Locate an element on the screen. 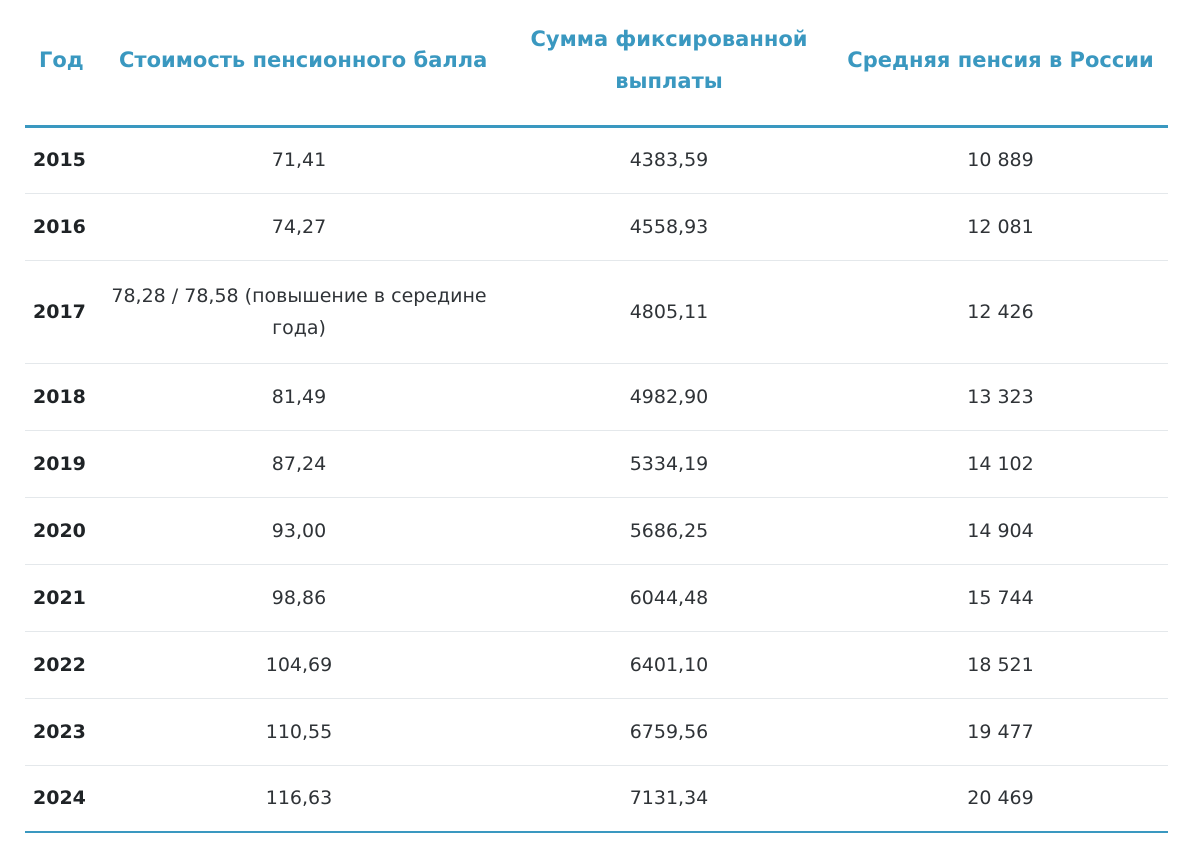 This screenshot has height=859, width=1200. table-row: 2019 87,24 5334,19 14 102 is located at coordinates (596, 463).